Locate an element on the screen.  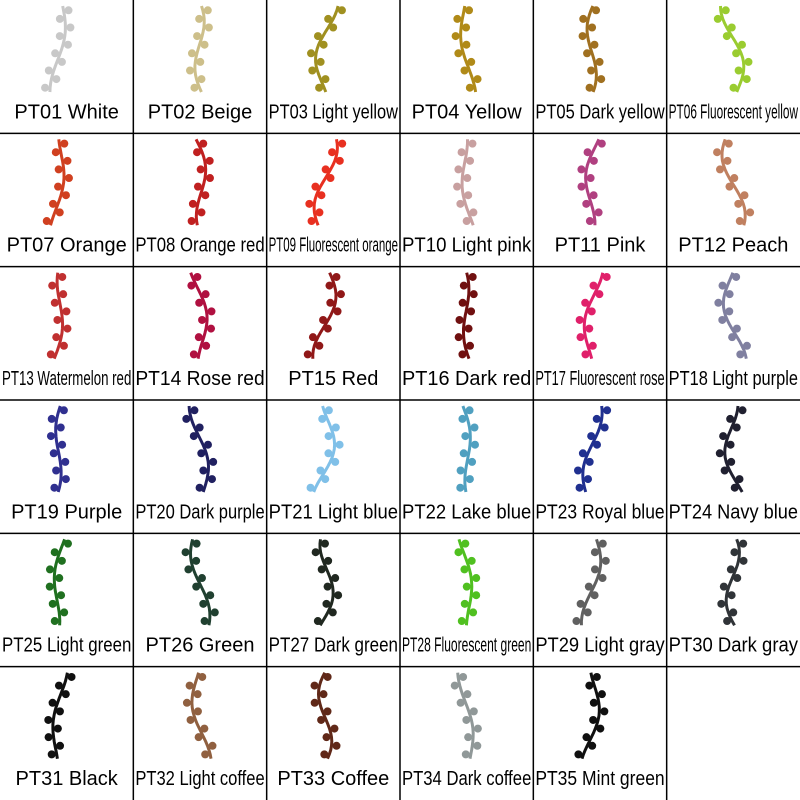
swatch-label: PT09 Fluorescent orange is located at coordinates (333, 246).